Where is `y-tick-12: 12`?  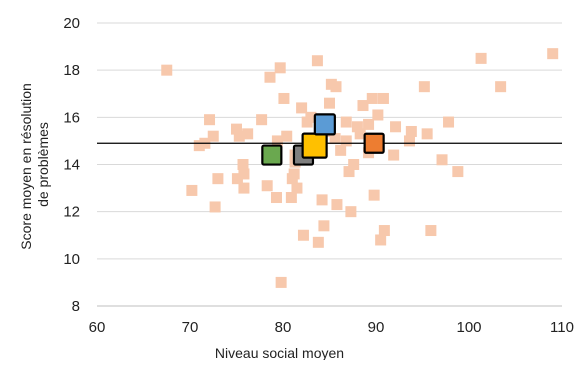 y-tick-12: 12 is located at coordinates (71, 212).